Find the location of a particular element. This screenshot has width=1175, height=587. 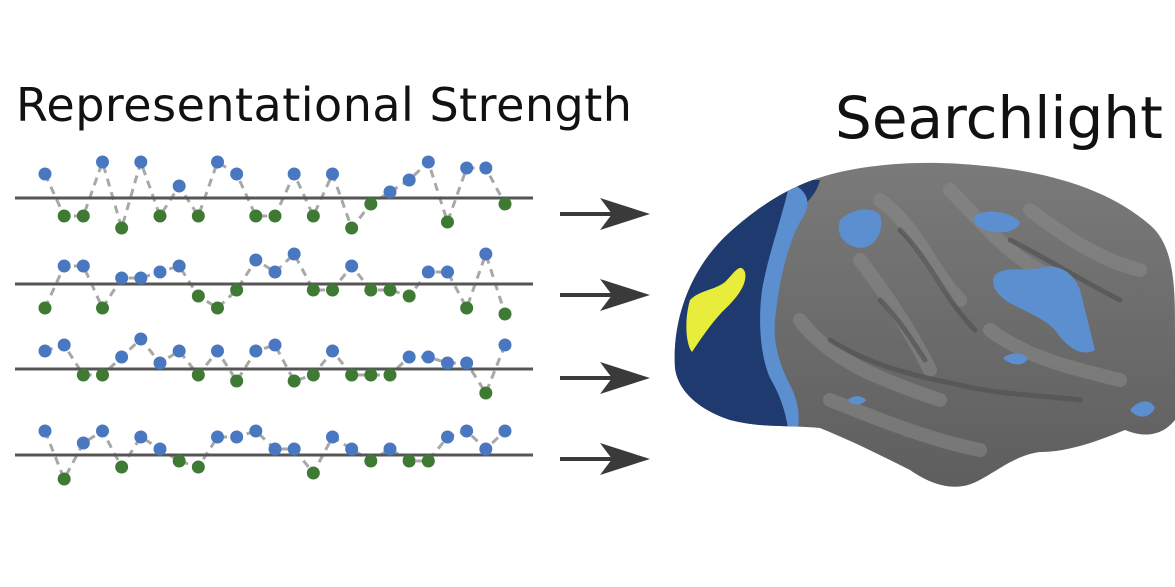

activation-patch-temporal is located at coordinates (857, 400).